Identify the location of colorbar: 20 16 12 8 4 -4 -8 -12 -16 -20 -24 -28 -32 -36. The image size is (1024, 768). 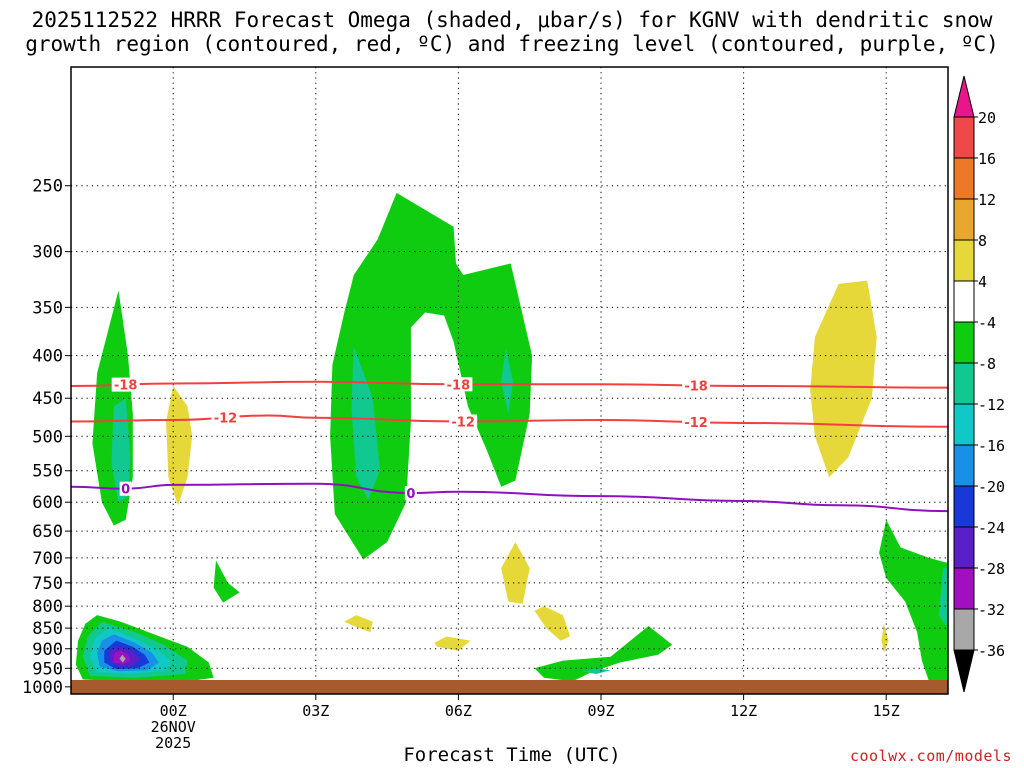
(979, 384).